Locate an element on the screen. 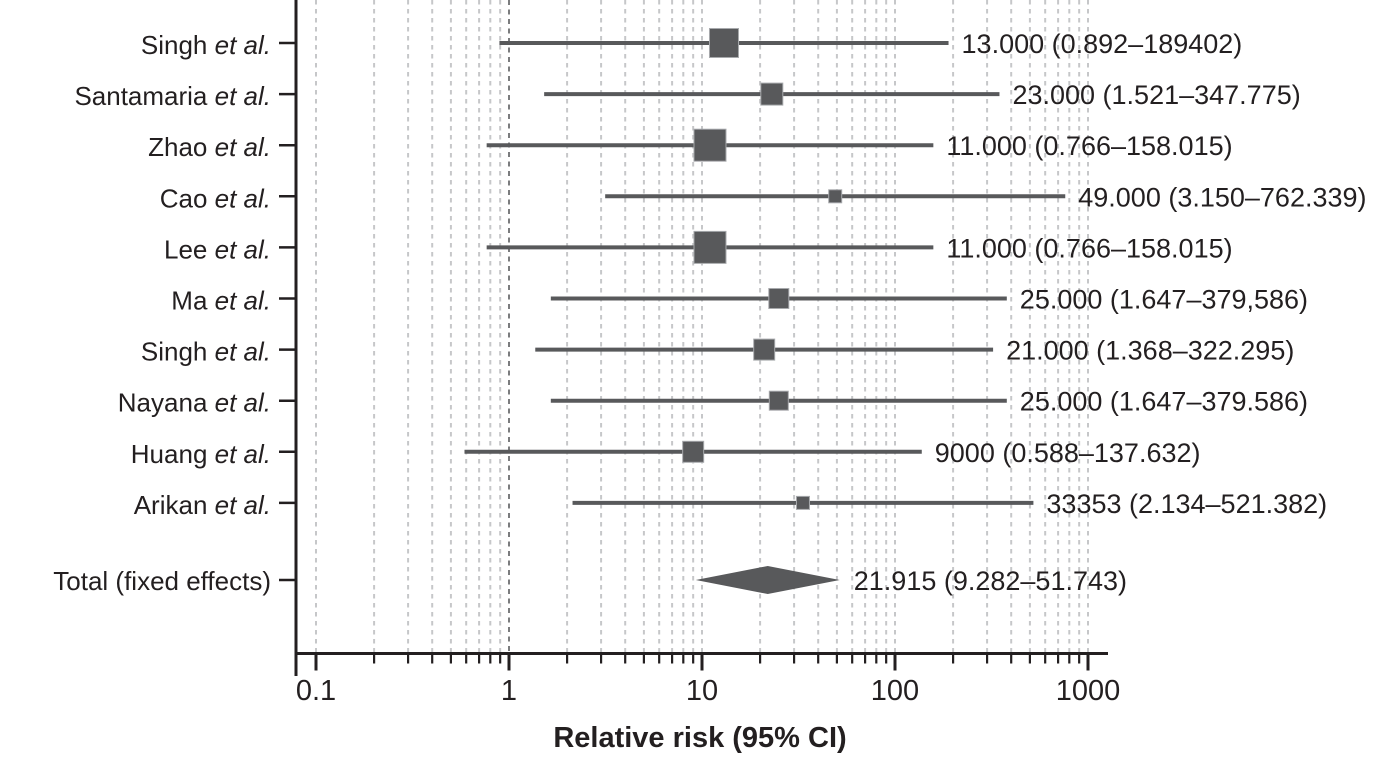 Image resolution: width=1397 pixels, height=758 pixels. study-label: Nayana et al. is located at coordinates (194, 403).